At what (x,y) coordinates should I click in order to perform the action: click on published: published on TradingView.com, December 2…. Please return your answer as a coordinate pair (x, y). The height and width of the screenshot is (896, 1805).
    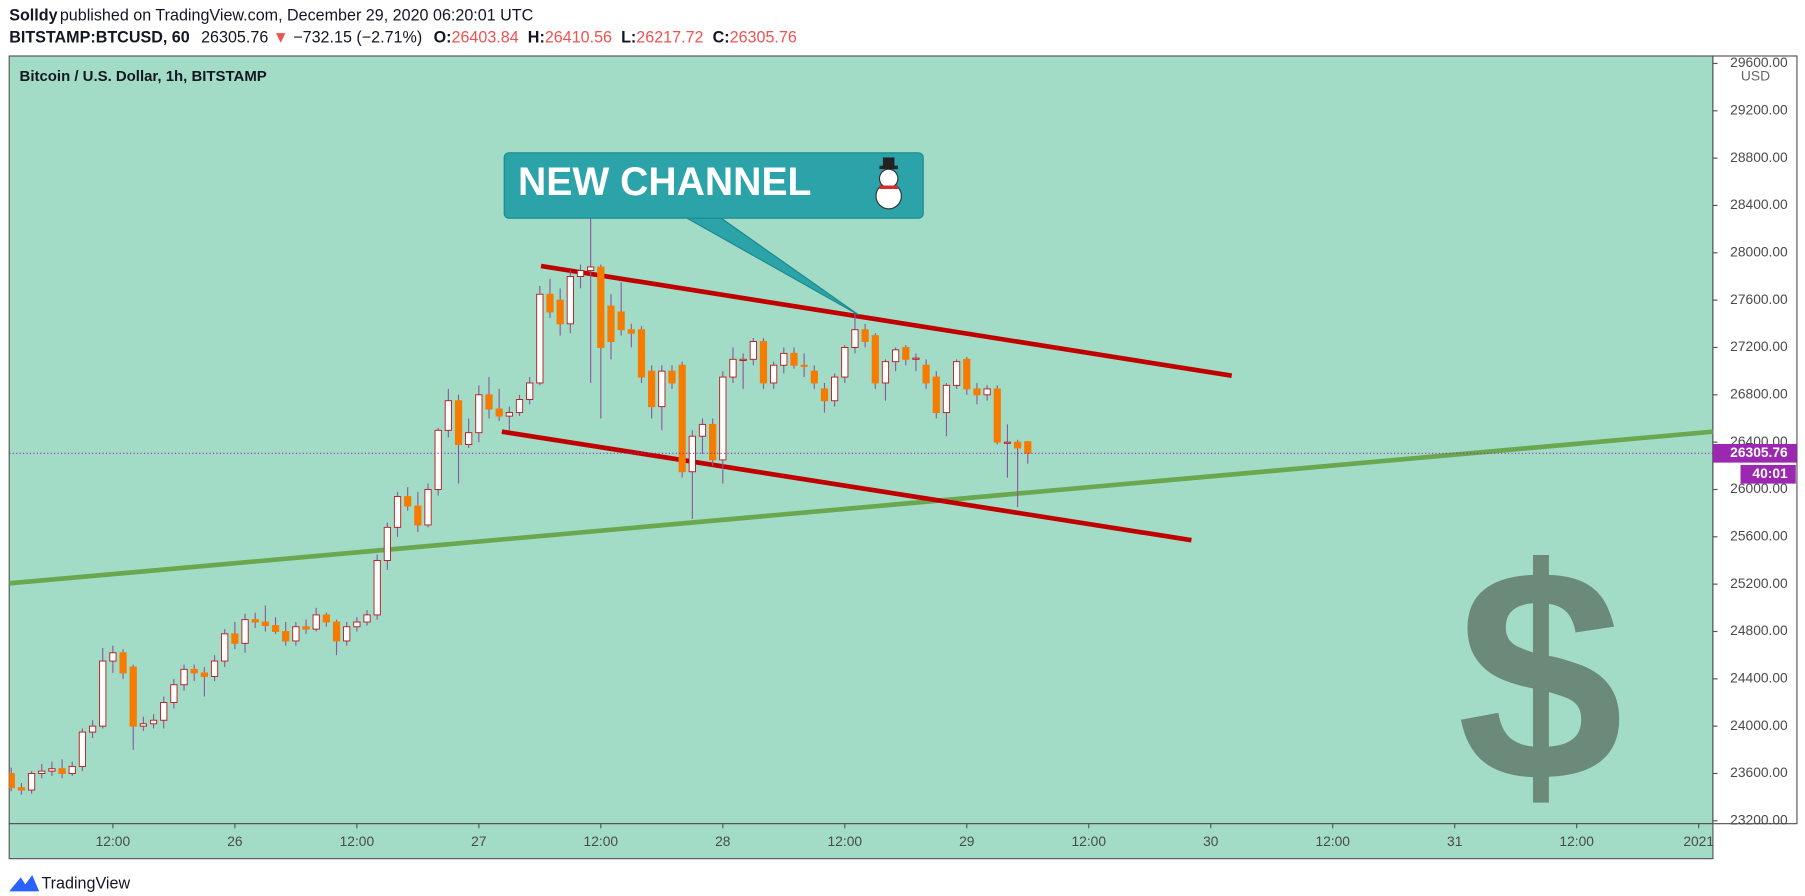
    Looking at the image, I should click on (297, 16).